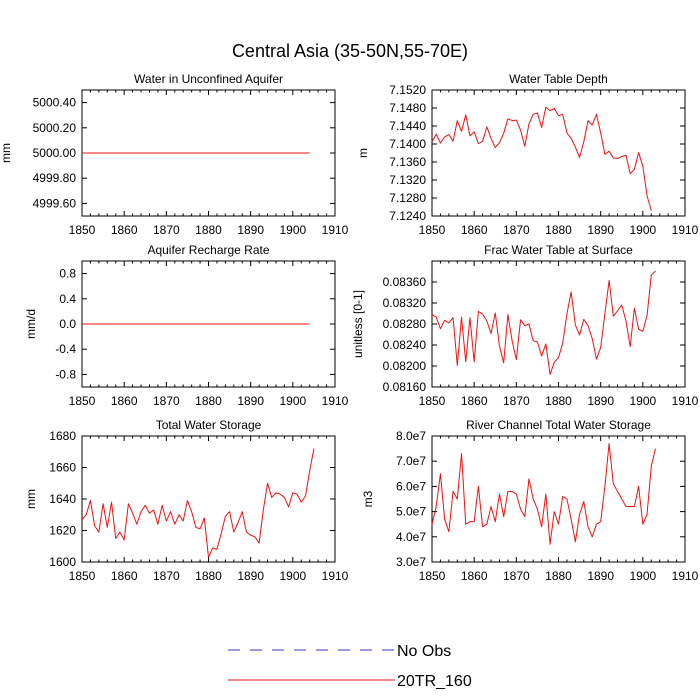 This screenshot has width=700, height=700. Describe the element at coordinates (407, 144) in the screenshot. I see `y-tick-label: 7.1400` at that location.